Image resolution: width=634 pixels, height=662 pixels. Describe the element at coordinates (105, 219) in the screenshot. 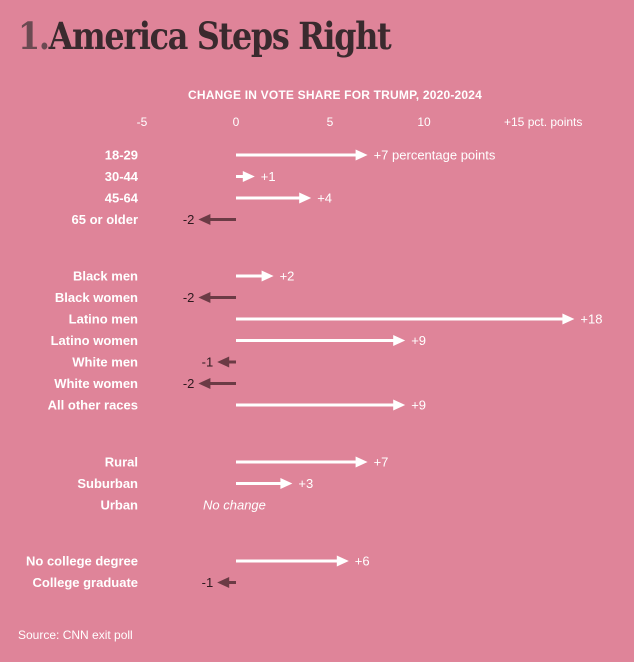

I see `row-label: 65 or older` at that location.